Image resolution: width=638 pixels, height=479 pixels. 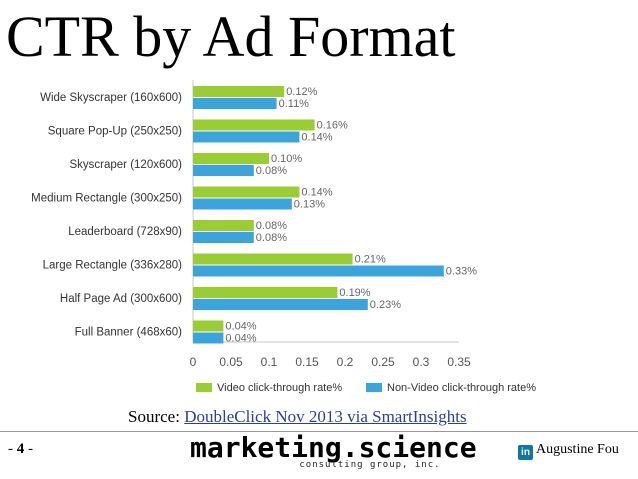 What do you see at coordinates (461, 272) in the screenshot?
I see `value-label: 0.33%` at bounding box center [461, 272].